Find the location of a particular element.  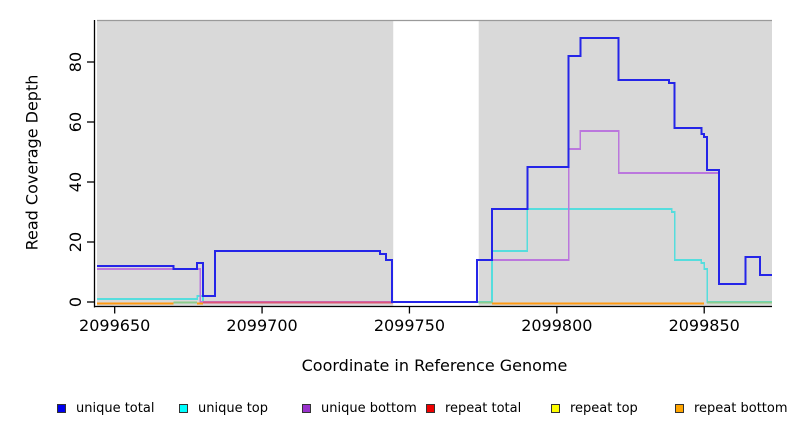

y-tick-label: 60 is located at coordinates (75, 122).